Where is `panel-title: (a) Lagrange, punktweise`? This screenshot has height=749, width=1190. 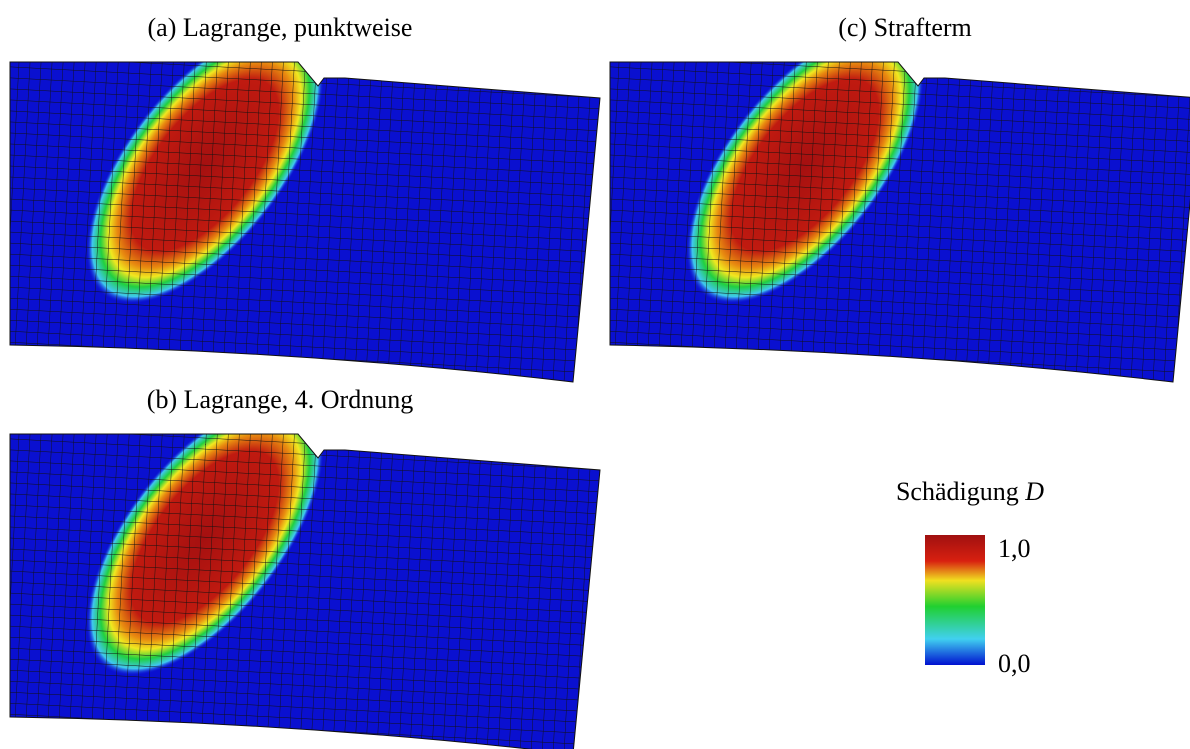
panel-title: (a) Lagrange, punktweise is located at coordinates (280, 27).